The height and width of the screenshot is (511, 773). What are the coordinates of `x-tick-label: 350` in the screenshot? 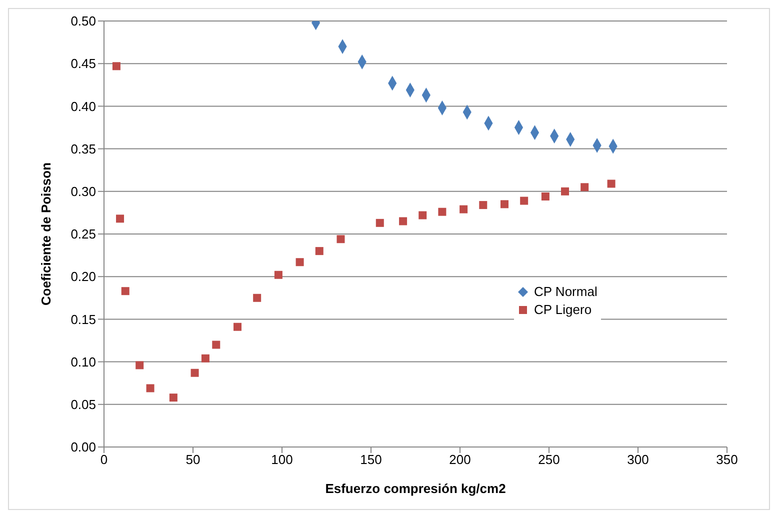 It's located at (727, 460).